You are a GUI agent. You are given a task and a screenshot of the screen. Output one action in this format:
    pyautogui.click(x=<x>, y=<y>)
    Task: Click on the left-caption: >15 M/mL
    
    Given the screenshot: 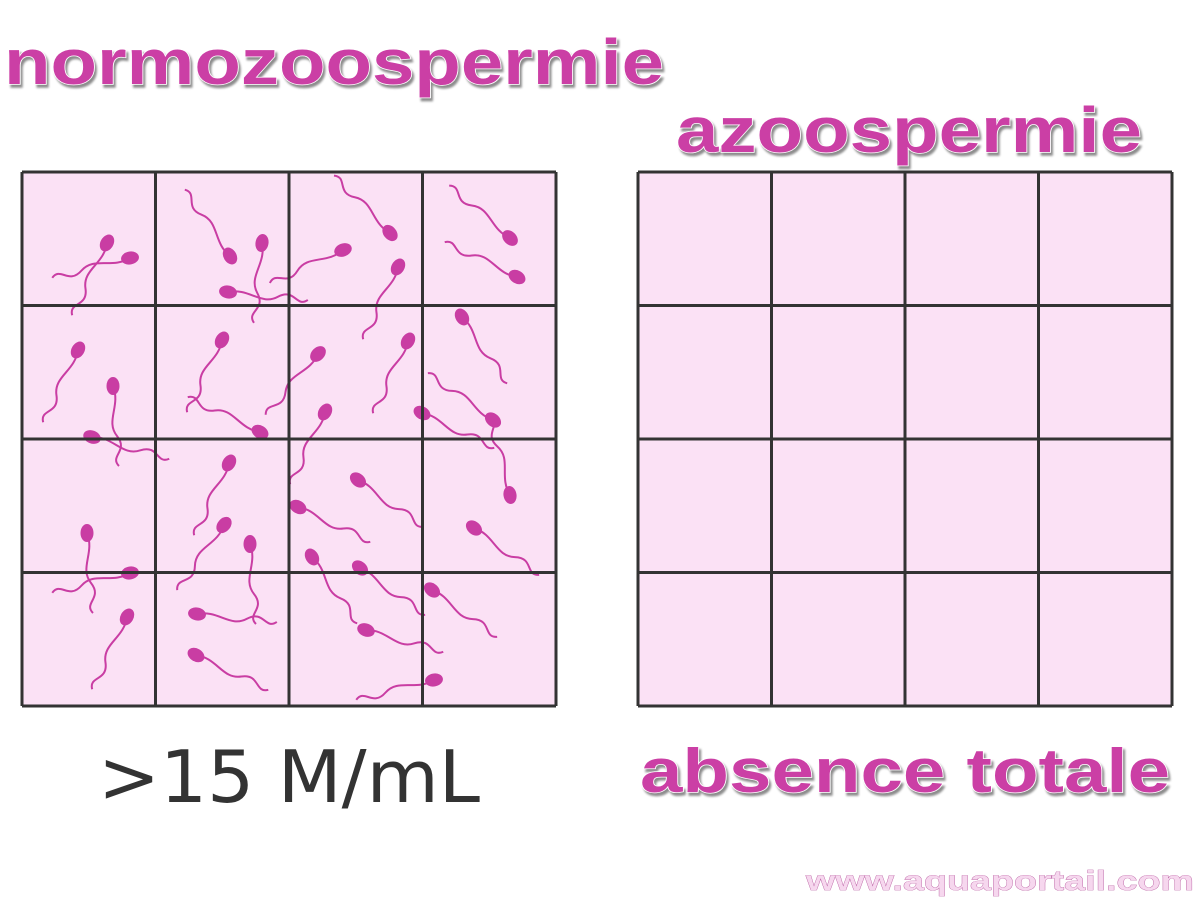 What is the action you would take?
    pyautogui.click(x=289, y=777)
    